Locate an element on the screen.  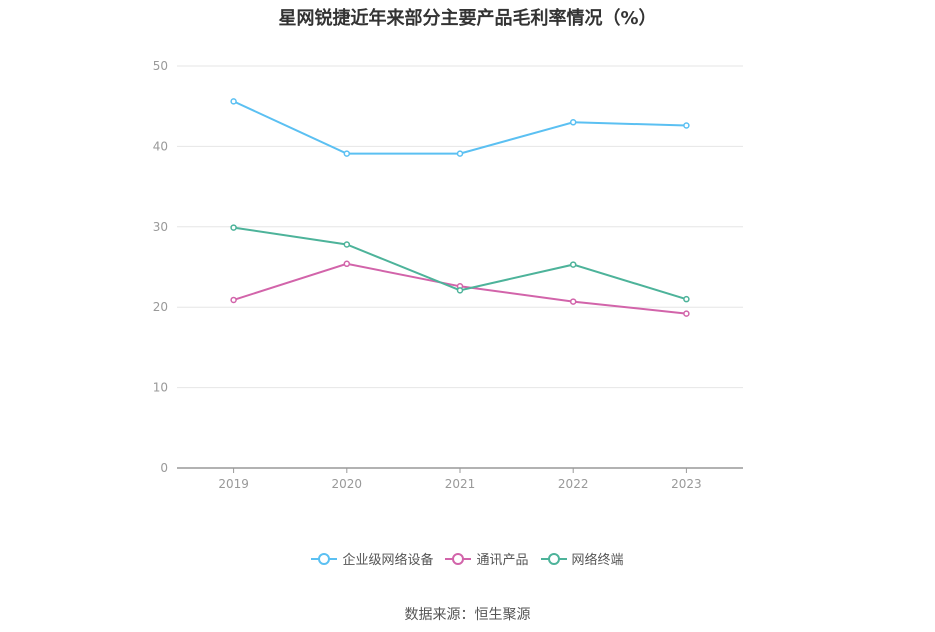
x-axis: 2019 2020 2021 2022 2023 is located at coordinates (460, 479).